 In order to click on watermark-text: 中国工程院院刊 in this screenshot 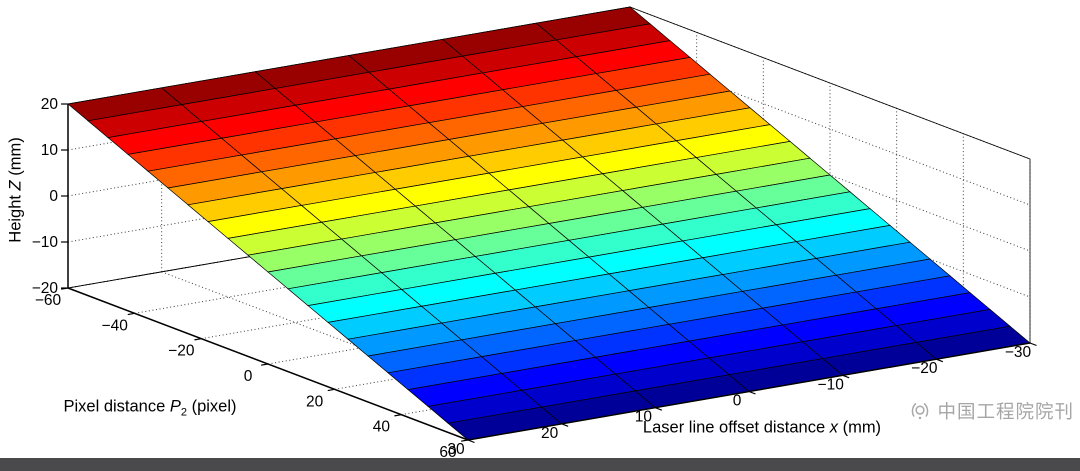, I will do `click(1005, 411)`.